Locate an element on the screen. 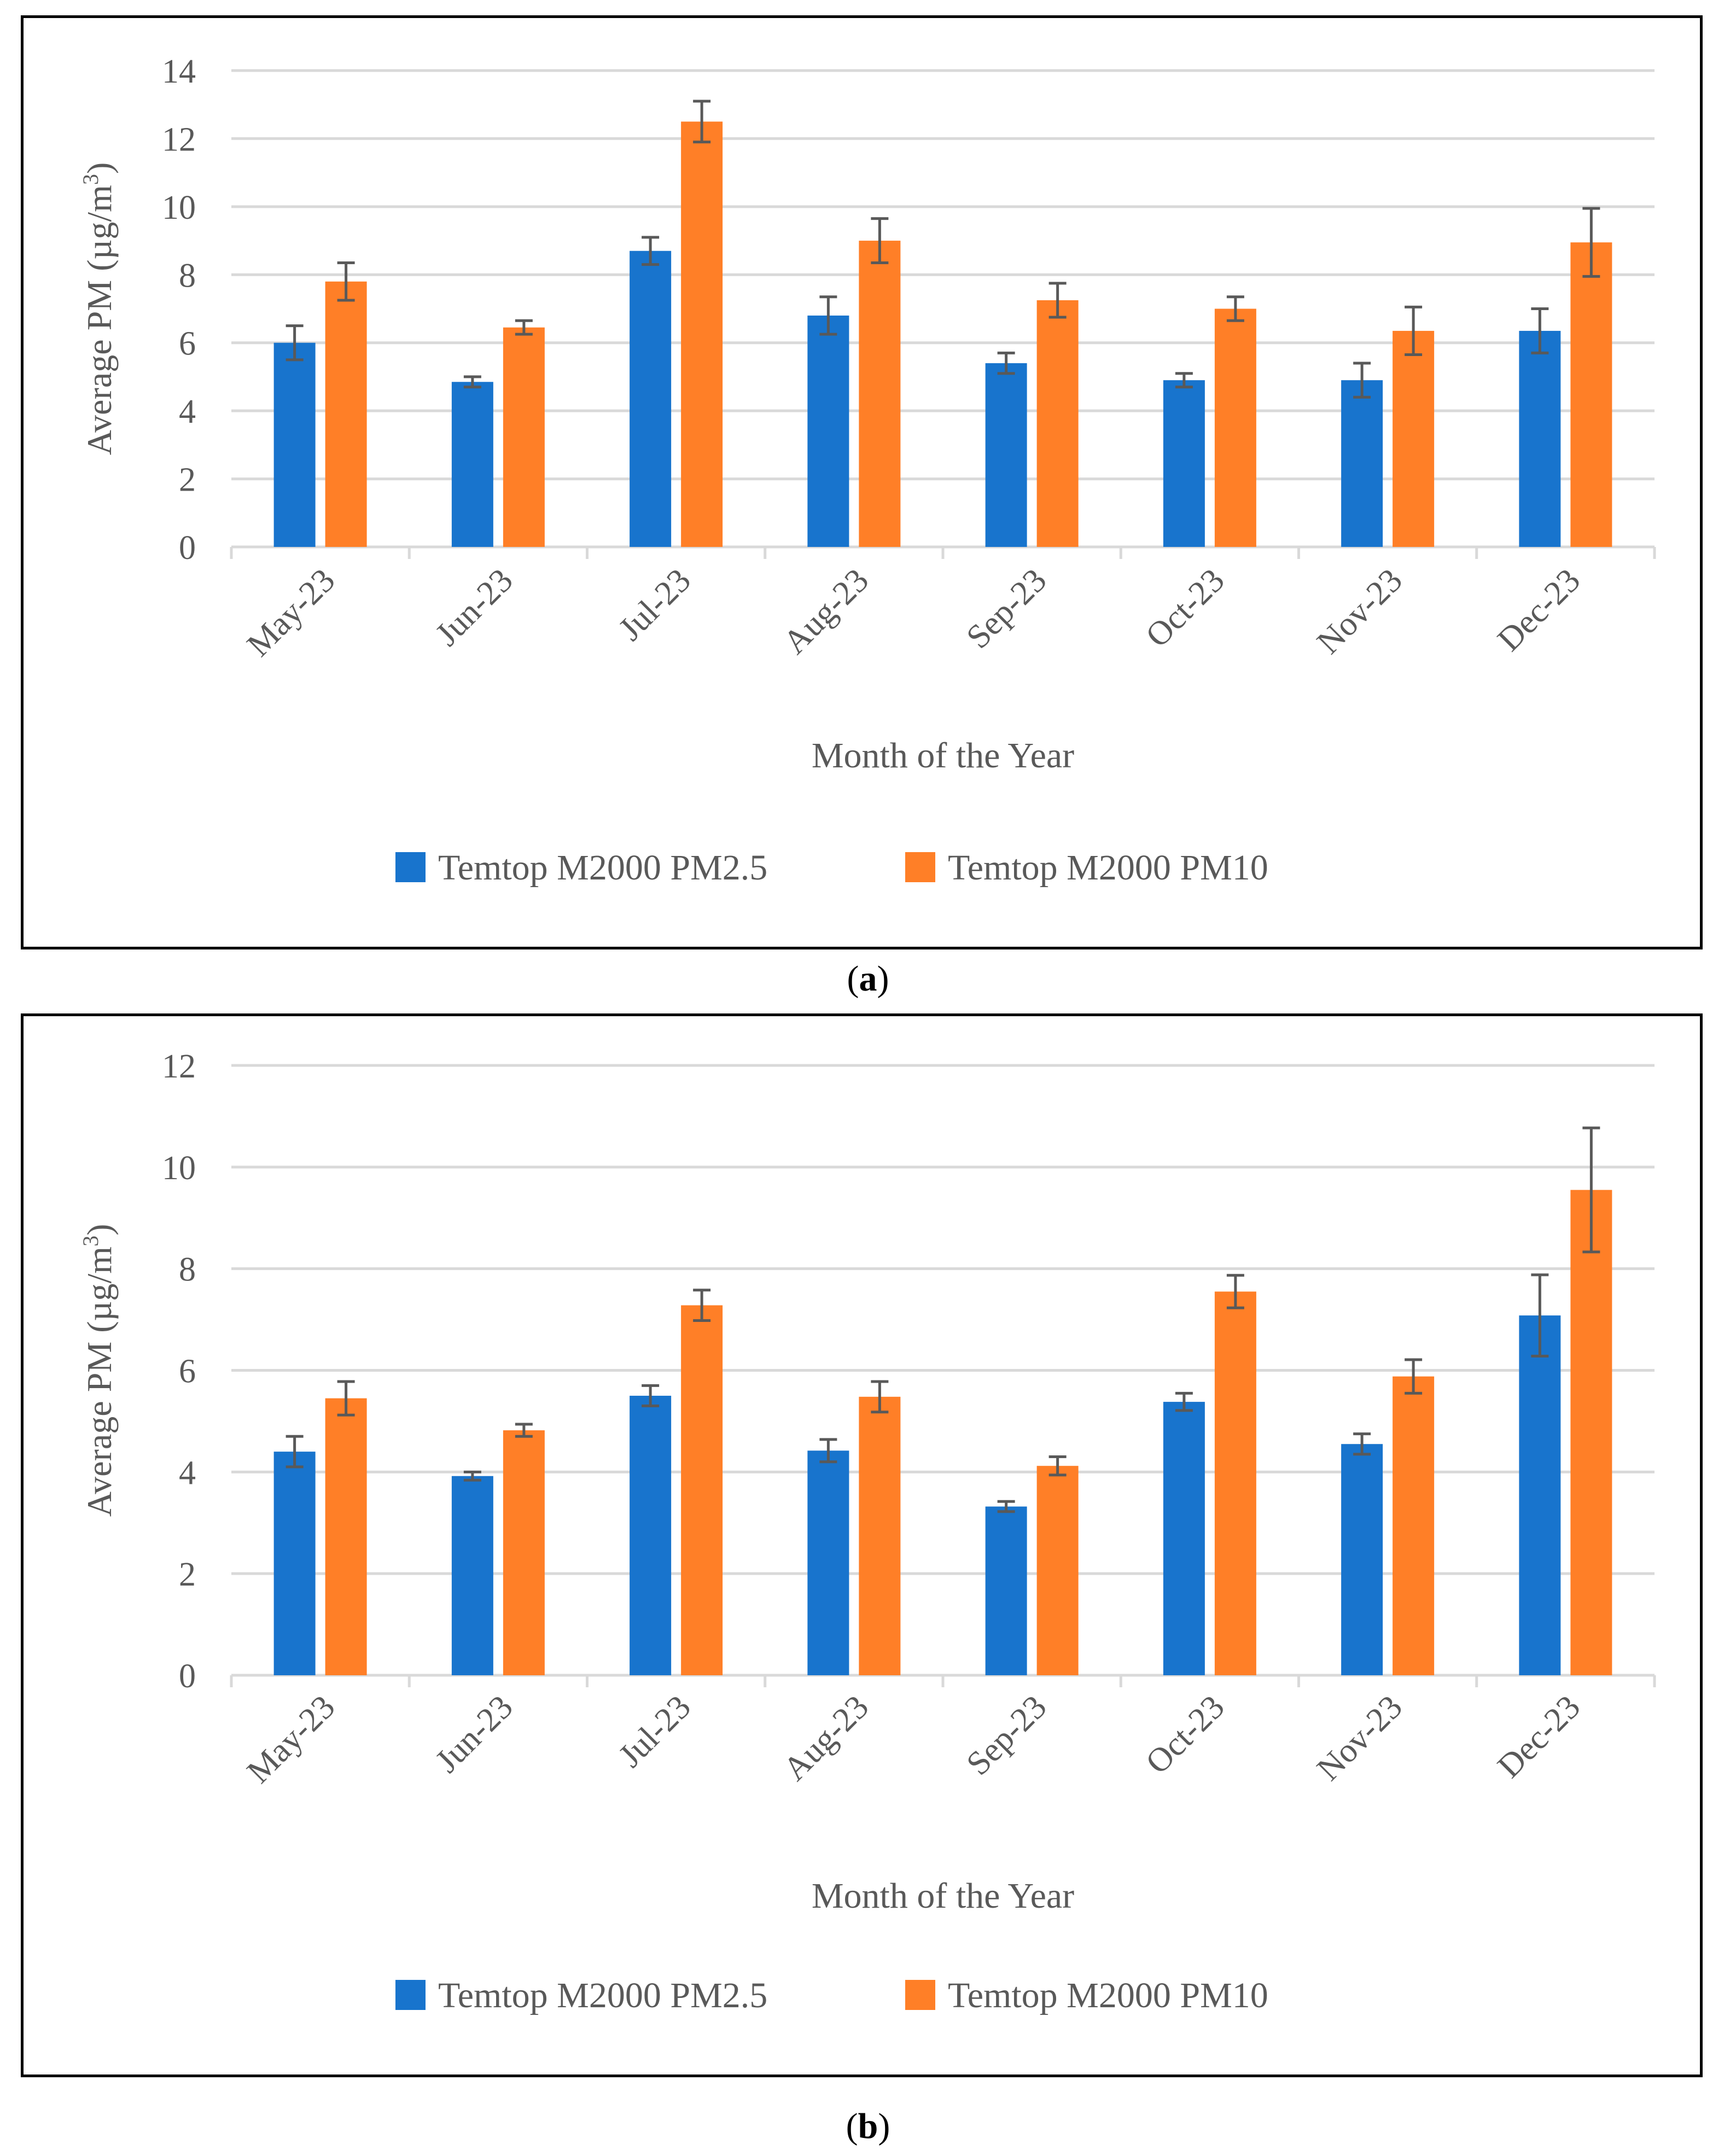 This screenshot has width=1736, height=2156. caption-b: (b) is located at coordinates (868, 2126).